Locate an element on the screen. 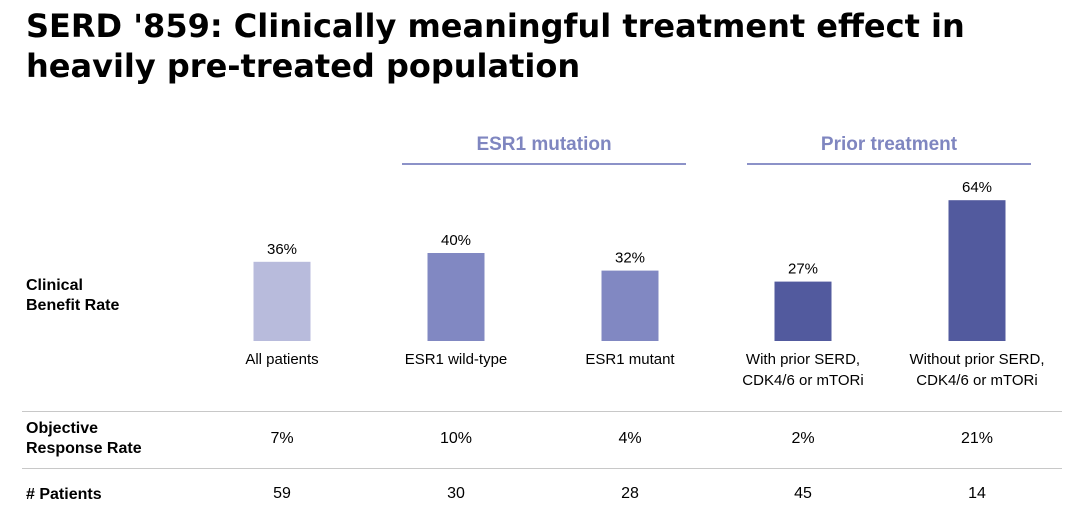 This screenshot has width=1080, height=521. bar-value-label-2: 40% is located at coordinates (456, 240).